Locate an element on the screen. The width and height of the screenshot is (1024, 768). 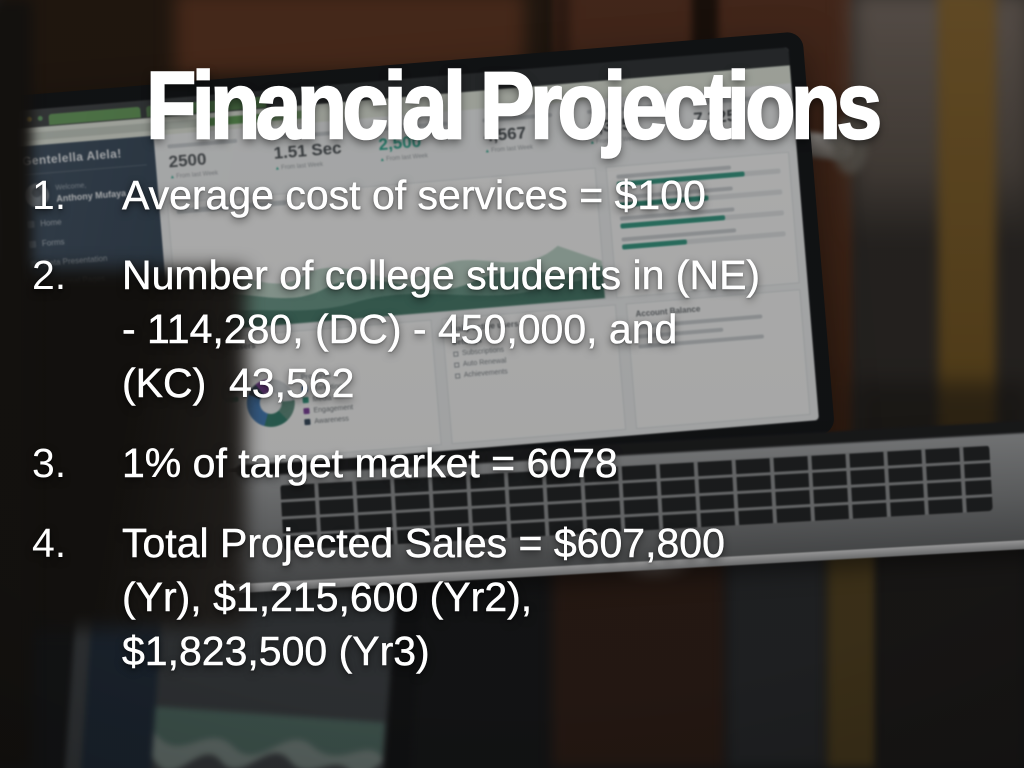
item-line: $1,823,500 (Yr3) is located at coordinates (276, 651).